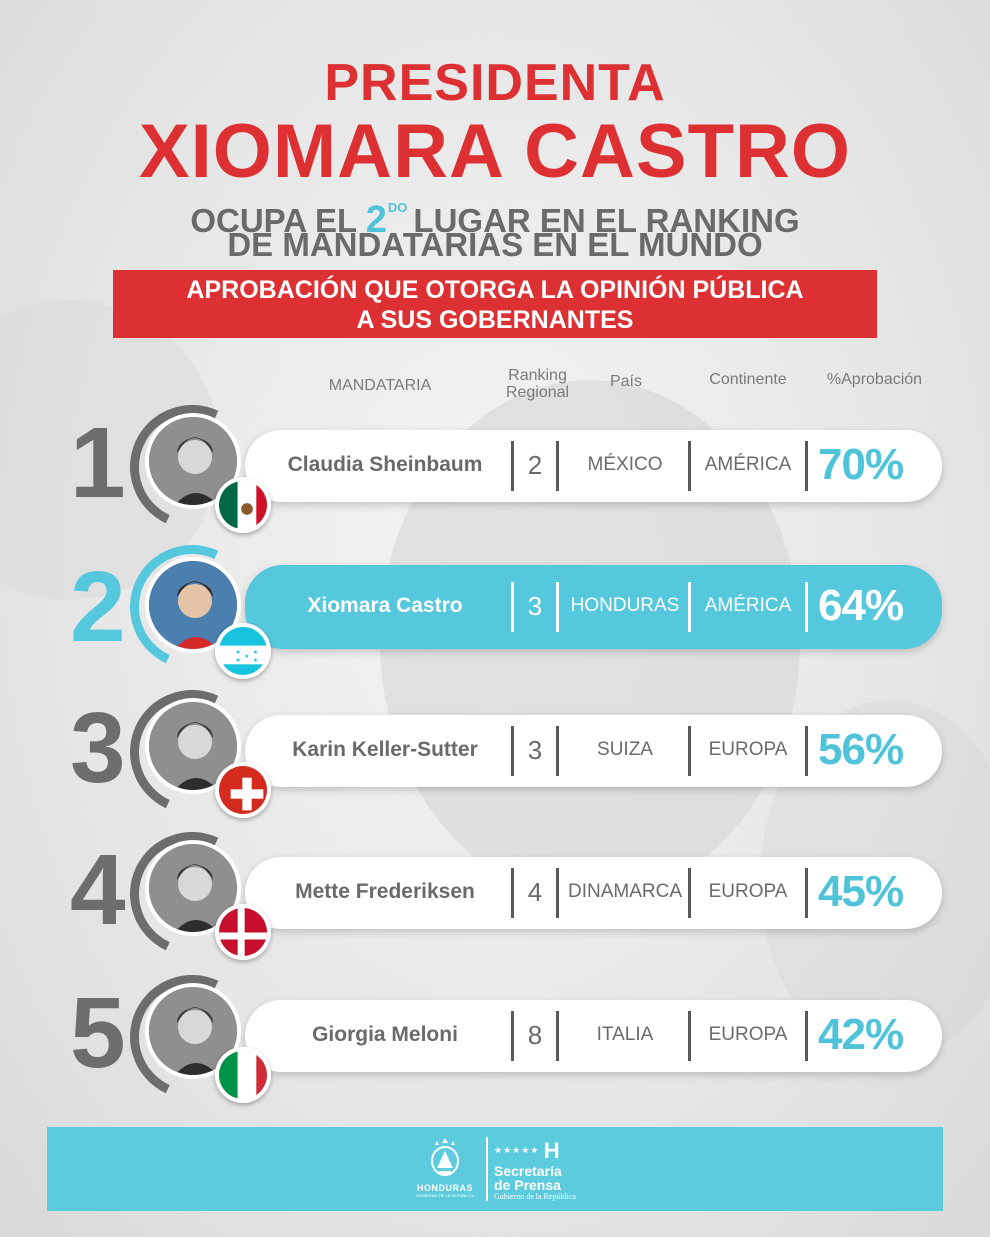 This screenshot has height=1237, width=990. I want to click on country: ITALIA, so click(625, 1034).